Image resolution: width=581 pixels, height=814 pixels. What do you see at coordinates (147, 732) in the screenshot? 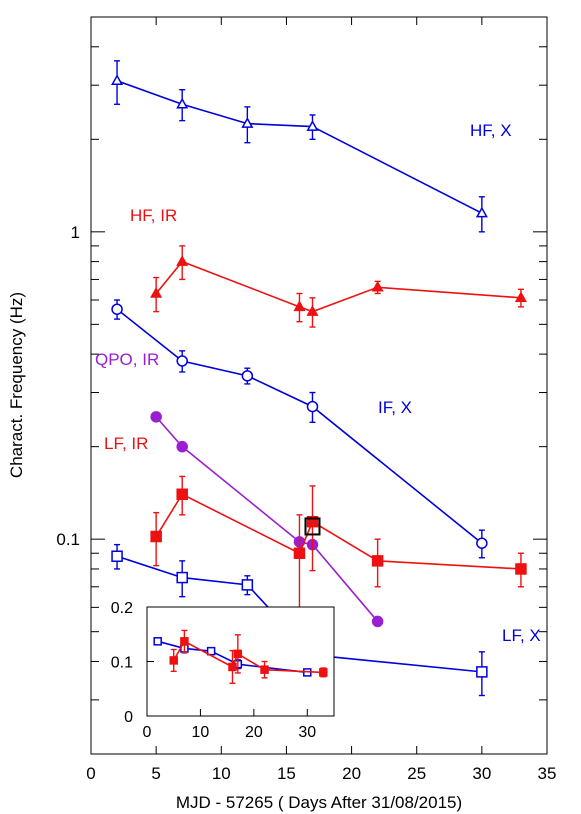
I see `inset-x-tick-label: 0` at bounding box center [147, 732].